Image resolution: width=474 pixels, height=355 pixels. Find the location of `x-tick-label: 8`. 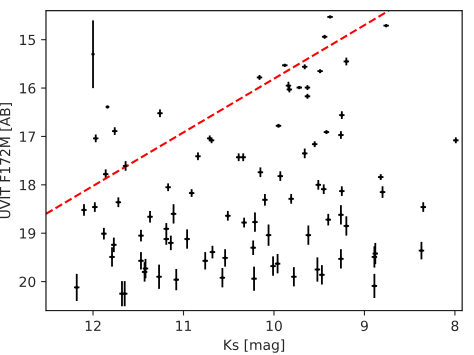

x-tick-label: 8 is located at coordinates (454, 326).